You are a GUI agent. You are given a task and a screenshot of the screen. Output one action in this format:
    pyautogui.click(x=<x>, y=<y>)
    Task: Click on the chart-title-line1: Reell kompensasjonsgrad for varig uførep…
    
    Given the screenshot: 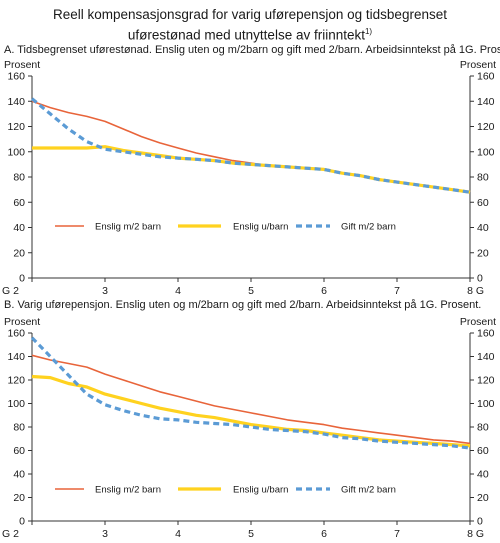 What is the action you would take?
    pyautogui.click(x=250, y=14)
    